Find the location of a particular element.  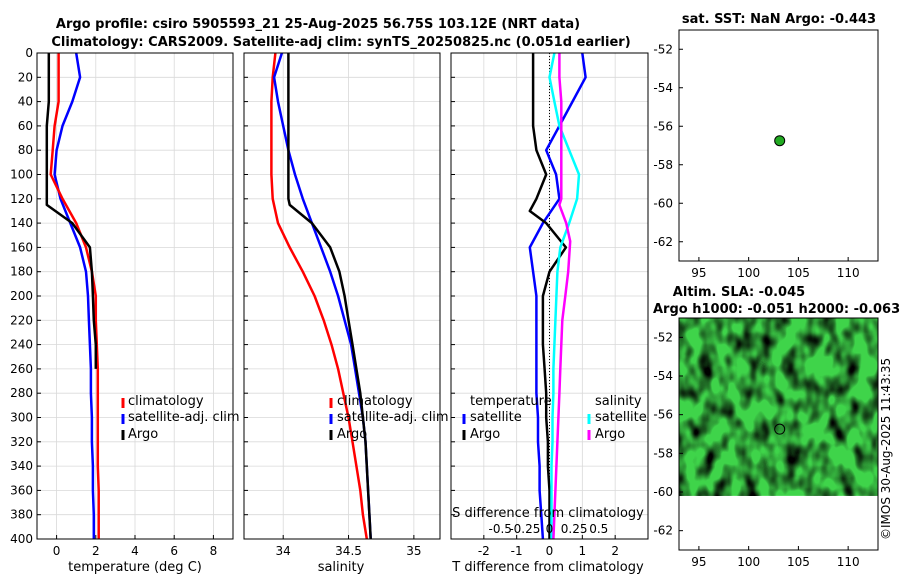

y-tick-label: 180 is located at coordinates (21, 272).